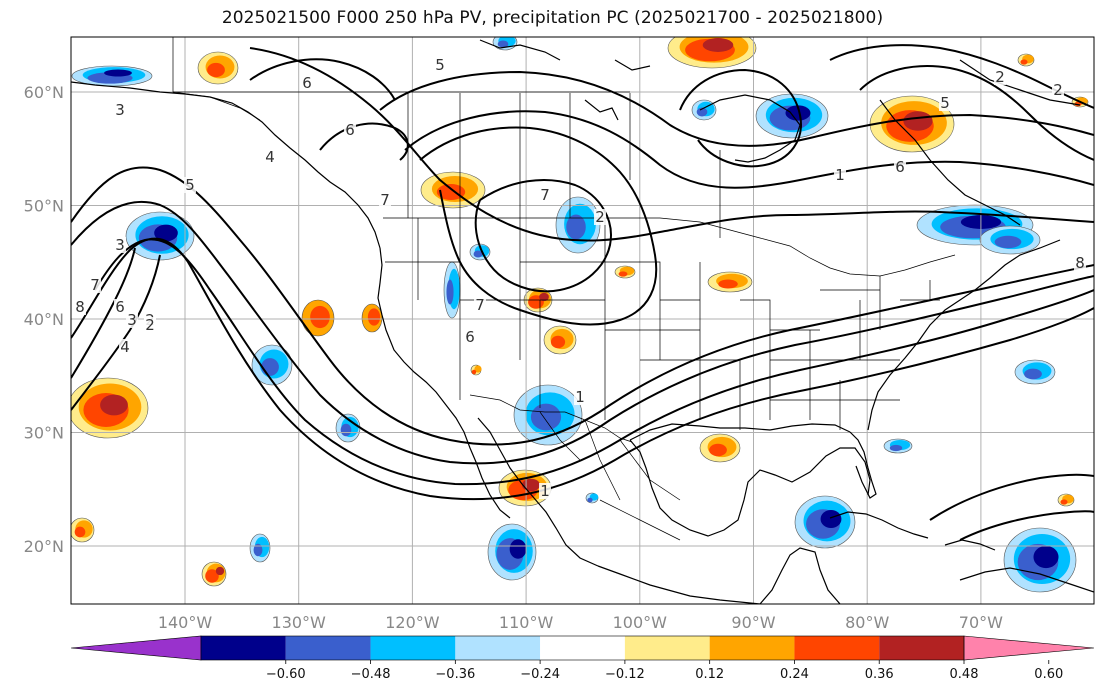 Image resolution: width=1105 pixels, height=698 pixels. Describe the element at coordinates (640, 622) in the screenshot. I see `lon-label: 100°W` at that location.